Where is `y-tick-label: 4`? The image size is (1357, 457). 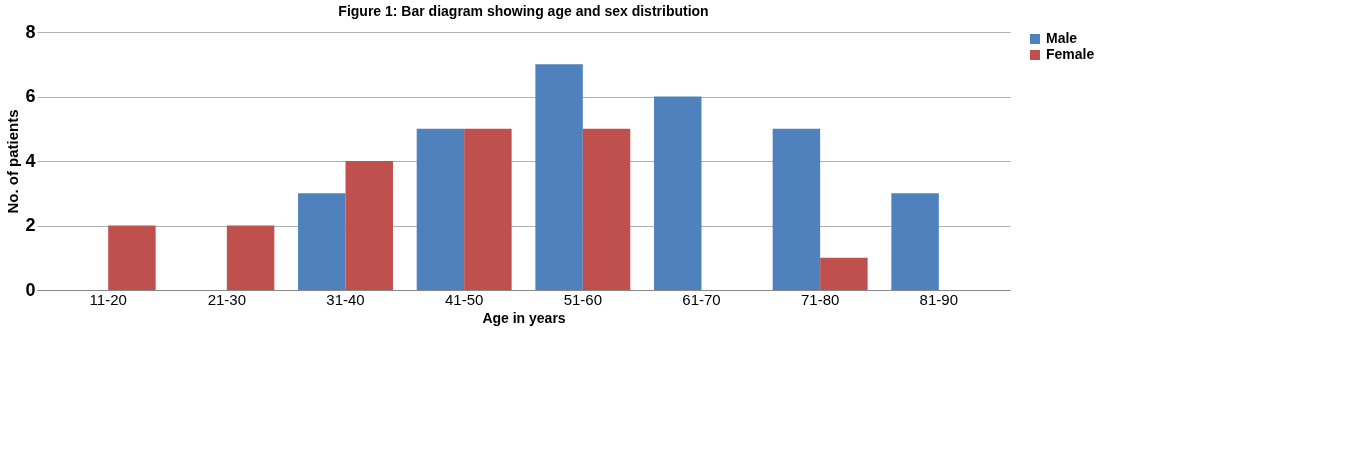 y-tick-label: 4 is located at coordinates (30, 160).